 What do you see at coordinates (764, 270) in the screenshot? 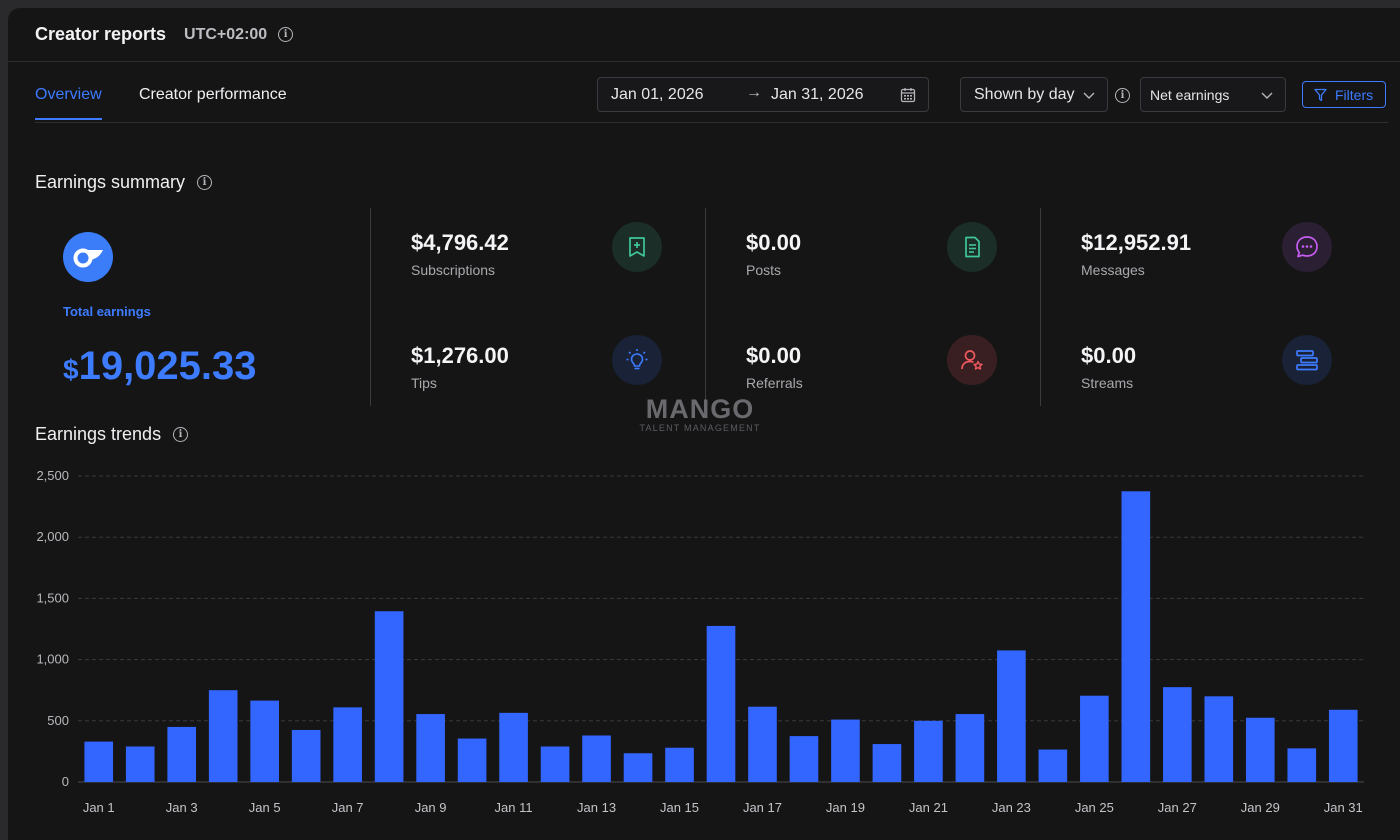
I see `metric-label: Posts` at bounding box center [764, 270].